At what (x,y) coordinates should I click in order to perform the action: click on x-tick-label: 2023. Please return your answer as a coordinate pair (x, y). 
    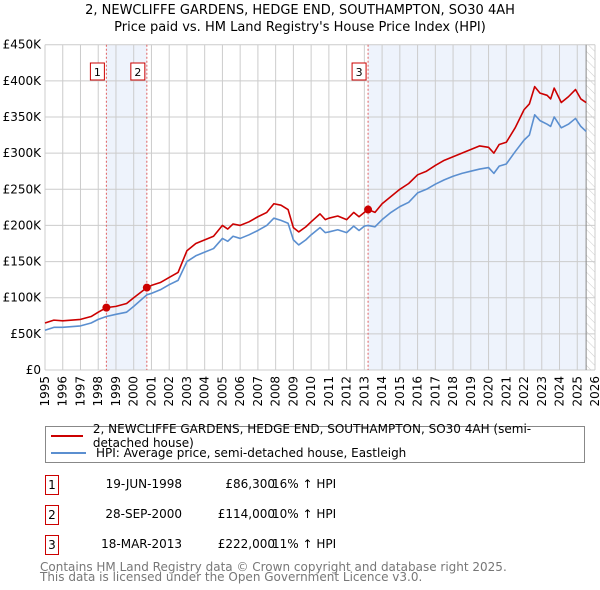
    Looking at the image, I should click on (542, 391).